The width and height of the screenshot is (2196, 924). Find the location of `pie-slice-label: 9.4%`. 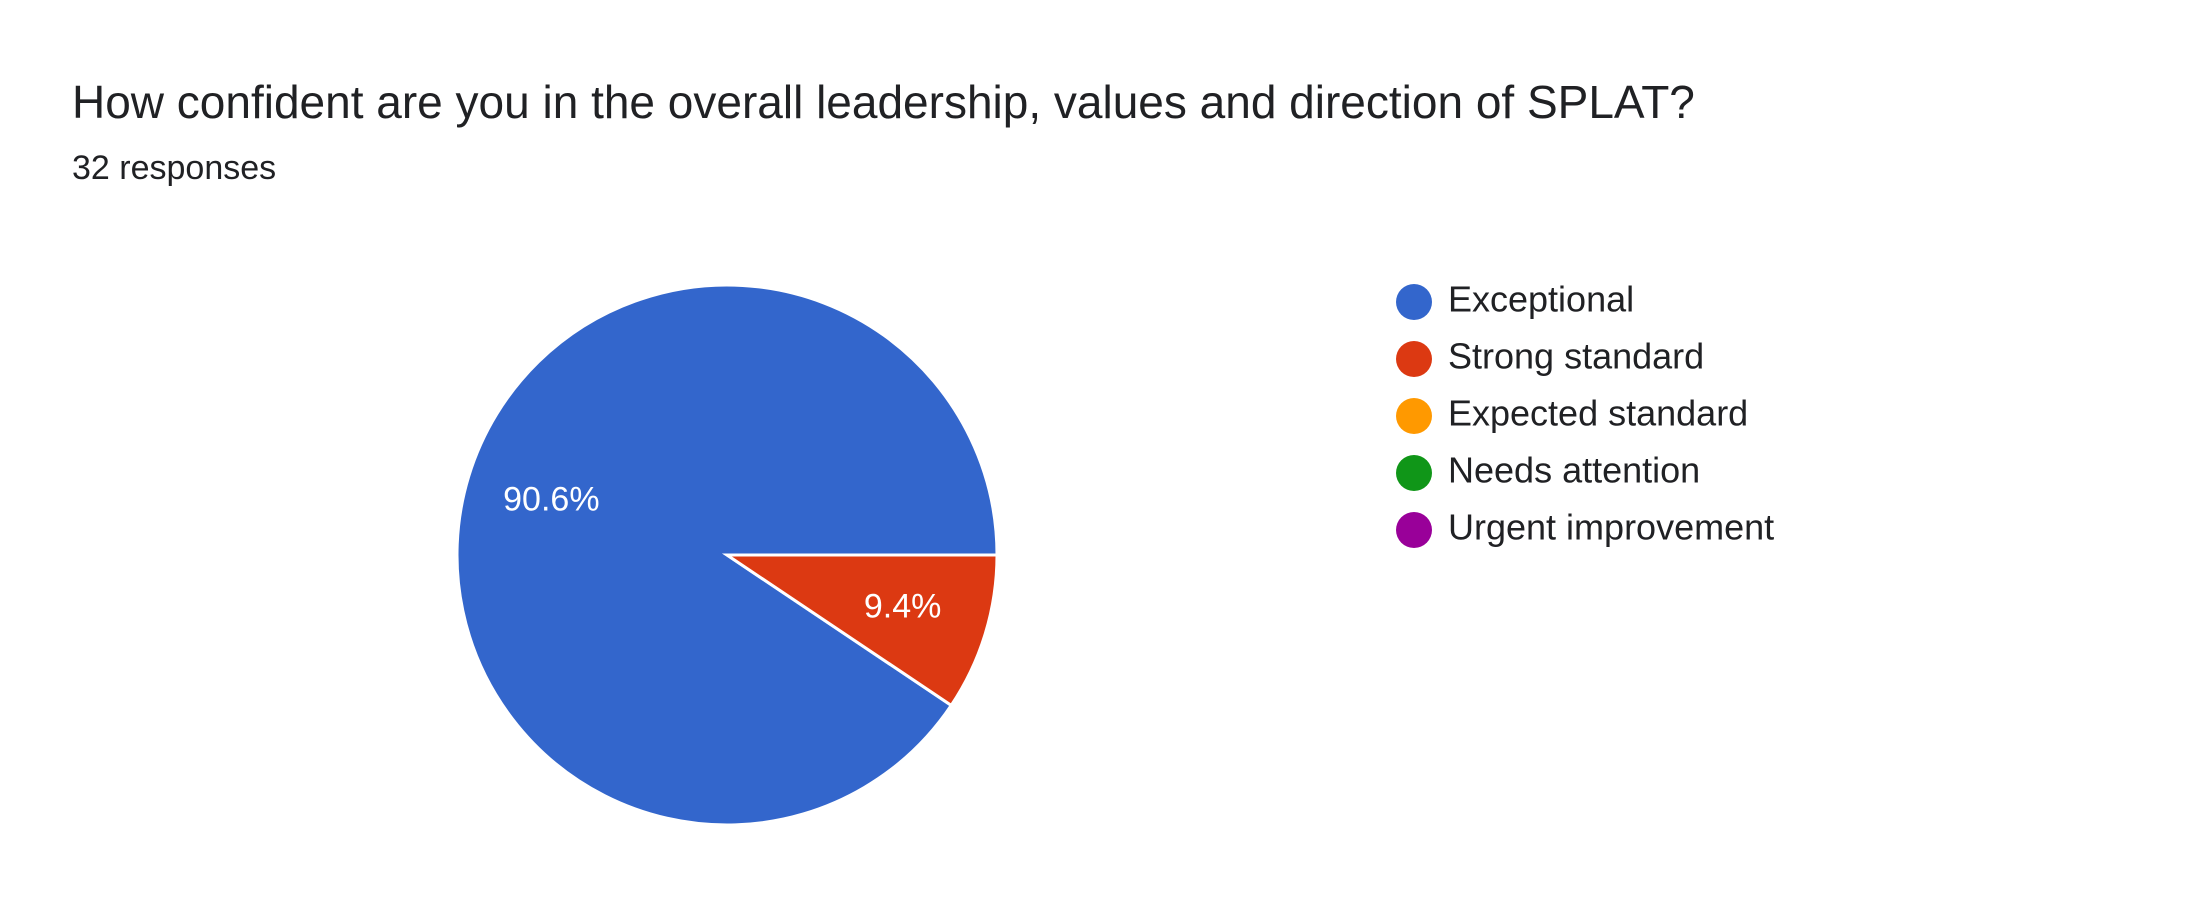

pie-slice-label: 9.4% is located at coordinates (903, 606).